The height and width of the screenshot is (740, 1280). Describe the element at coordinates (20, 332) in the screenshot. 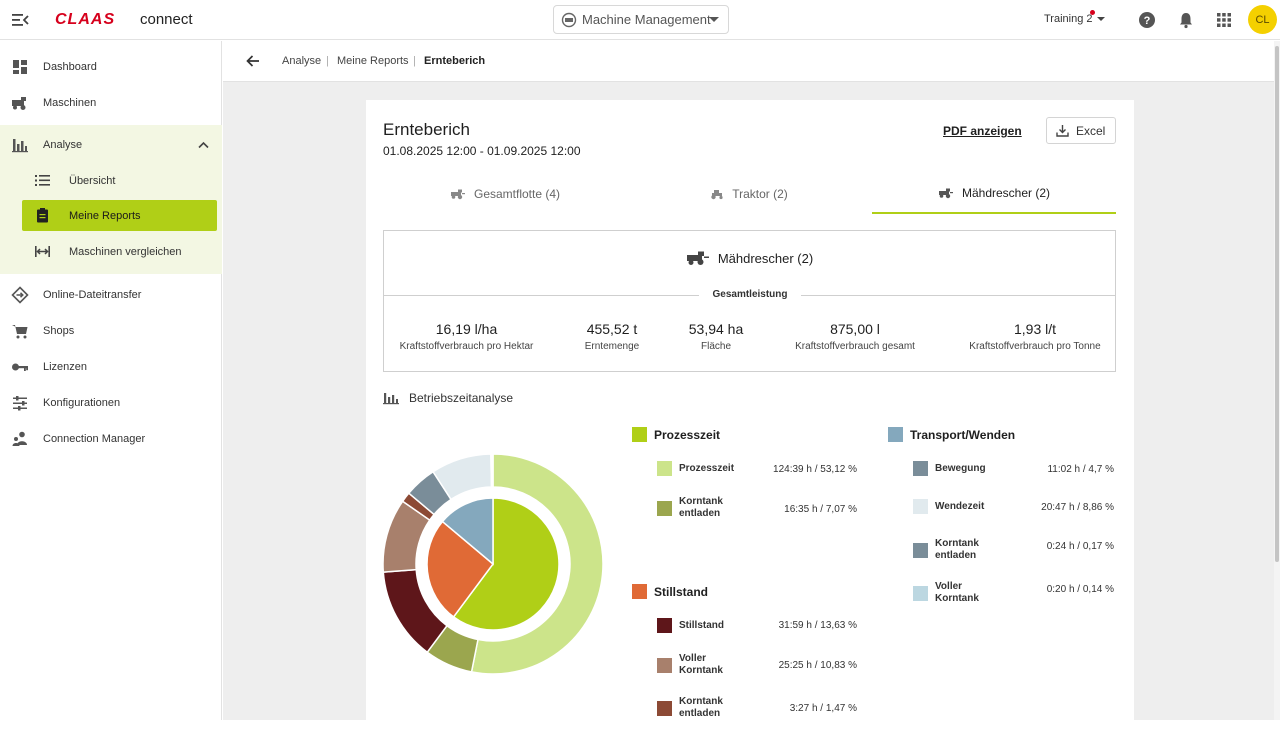

I see `cart-icon` at that location.